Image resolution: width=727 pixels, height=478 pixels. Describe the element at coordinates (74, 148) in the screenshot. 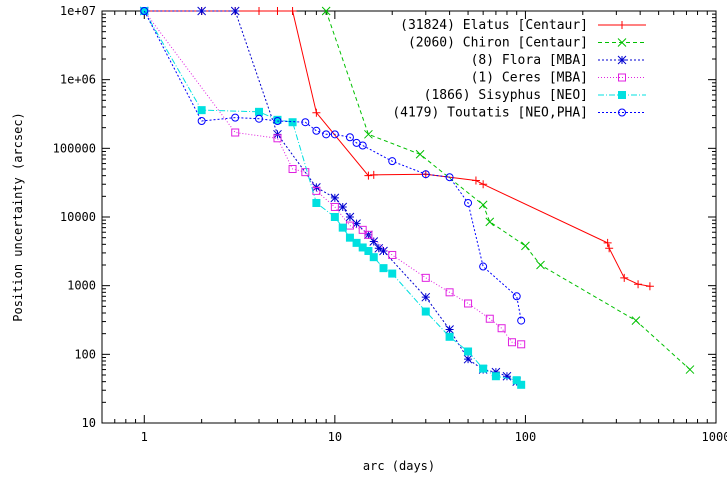

I see `y-tick-label: 100000` at that location.